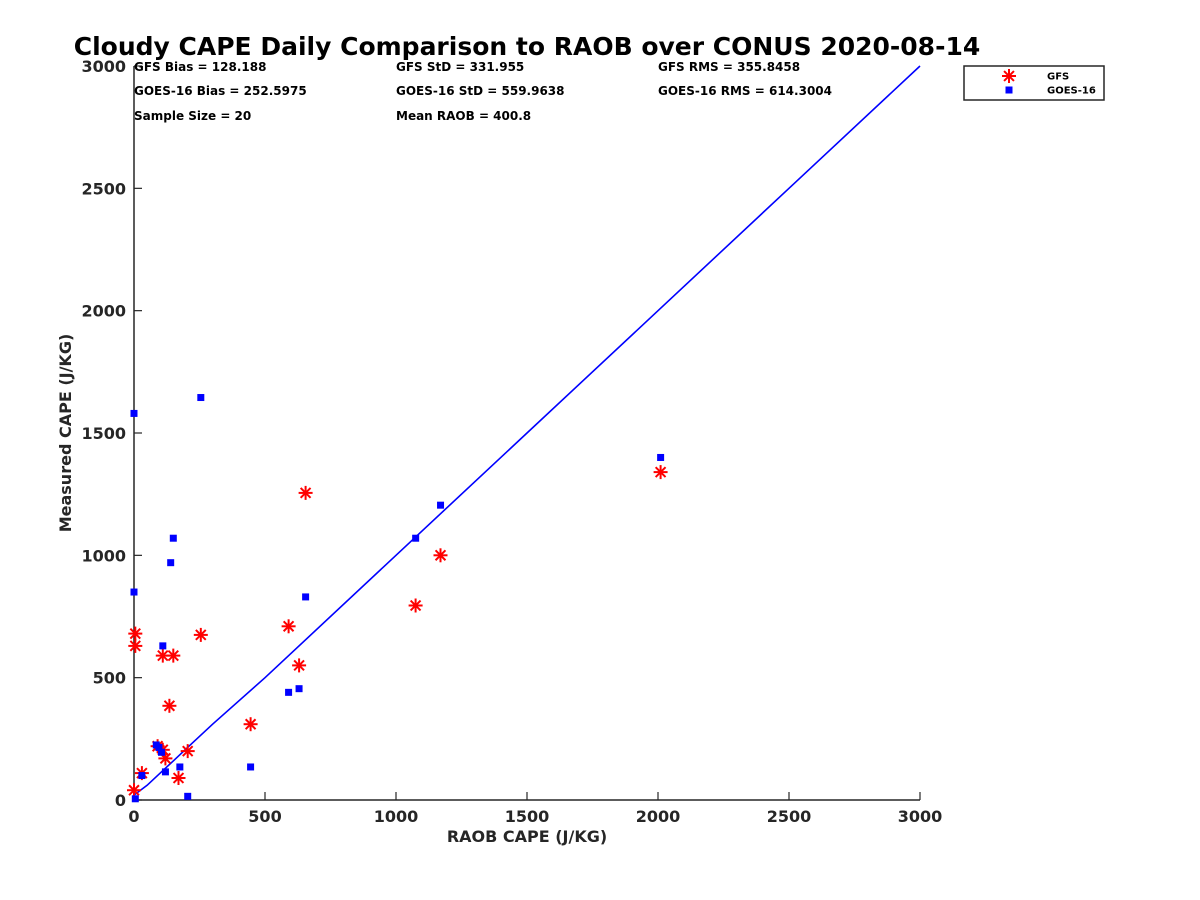 The image size is (1200, 900). What do you see at coordinates (527, 836) in the screenshot?
I see `x-axis-label: RAOB CAPE (J/KG)` at bounding box center [527, 836].